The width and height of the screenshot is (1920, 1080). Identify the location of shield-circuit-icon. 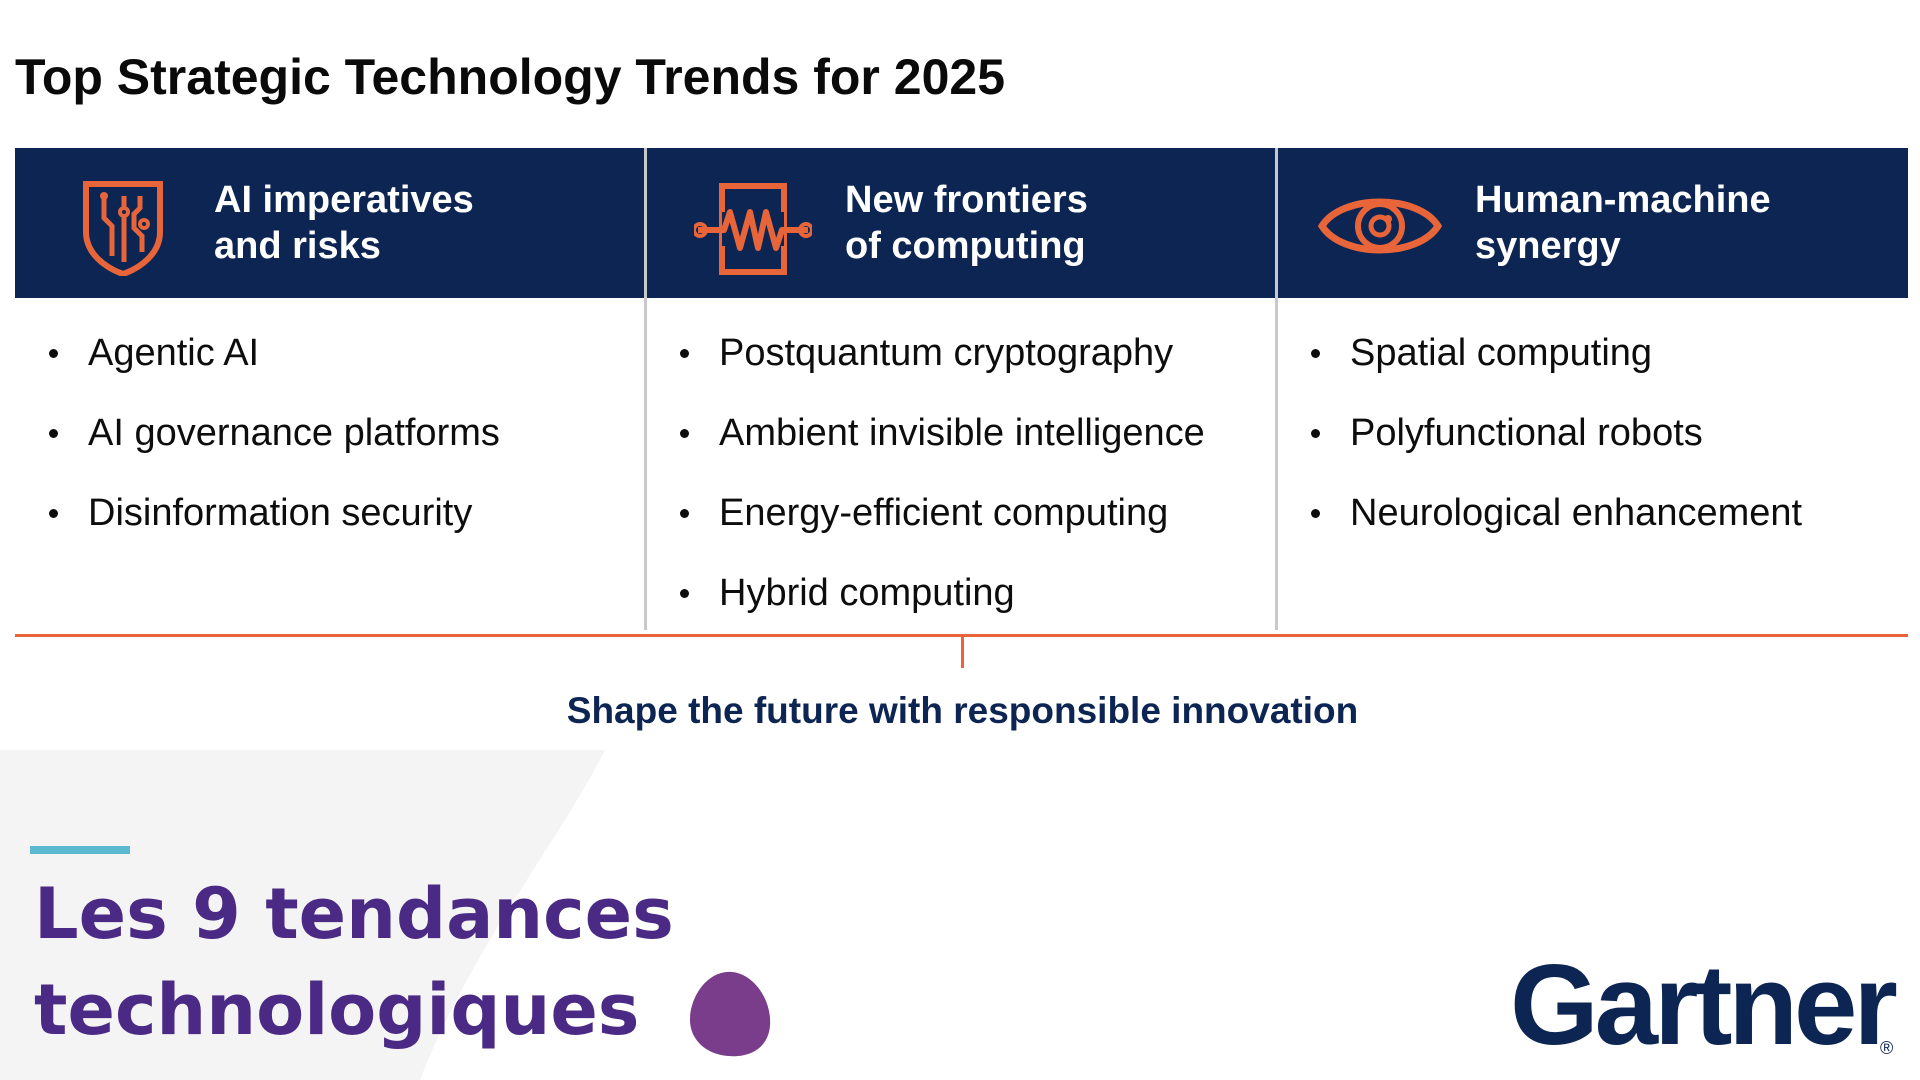
(123, 228).